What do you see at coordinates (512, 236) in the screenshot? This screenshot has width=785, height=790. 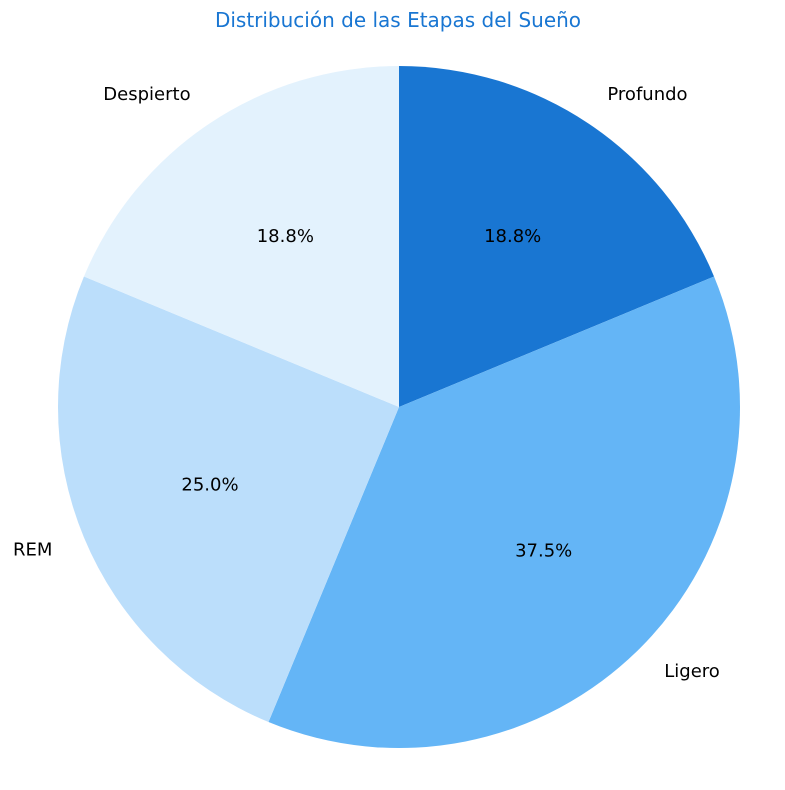 I see `slice-percent-profundo: 18.8%` at bounding box center [512, 236].